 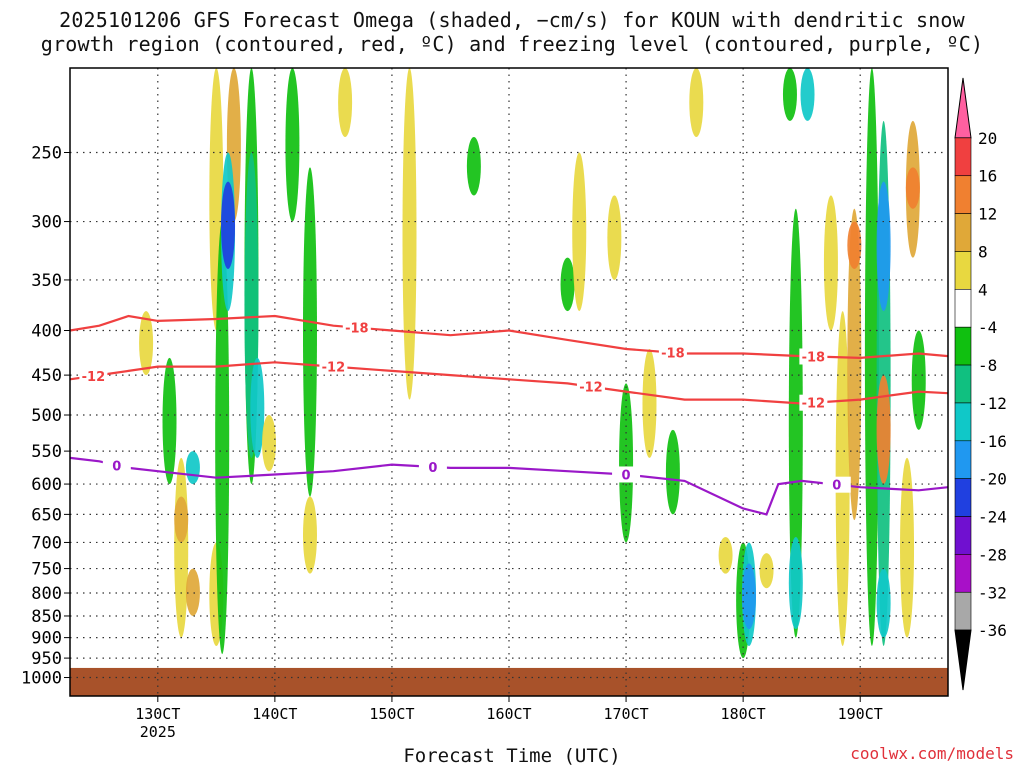 What do you see at coordinates (46, 515) in the screenshot?
I see `y-tick-label: 650` at bounding box center [46, 515].